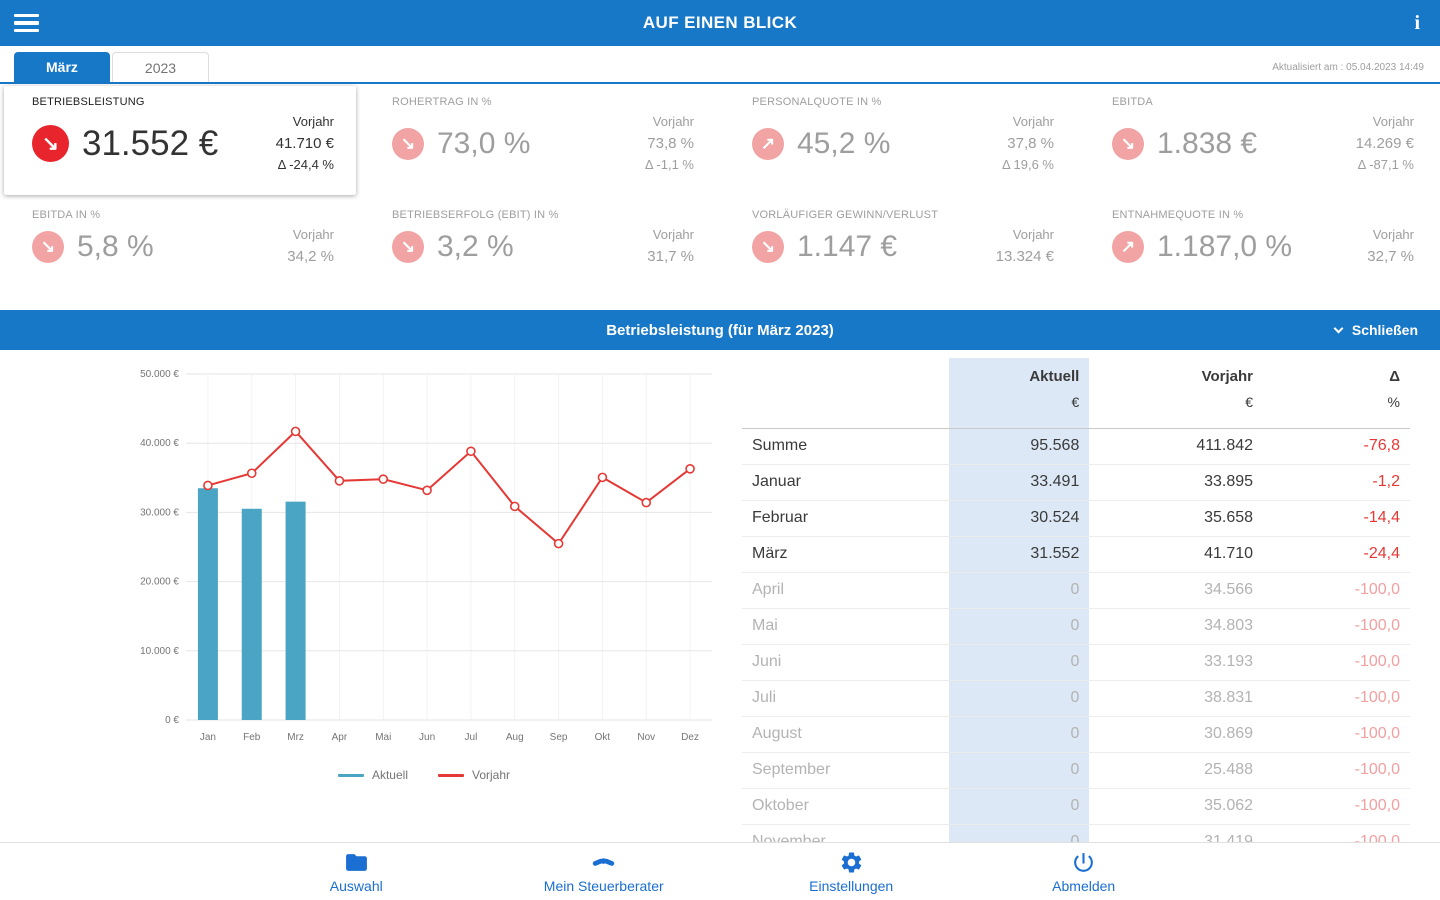 The width and height of the screenshot is (1440, 900). Describe the element at coordinates (475, 215) in the screenshot. I see `kpi-title: BETRIEBSERFOLG (EBIT) IN %` at that location.